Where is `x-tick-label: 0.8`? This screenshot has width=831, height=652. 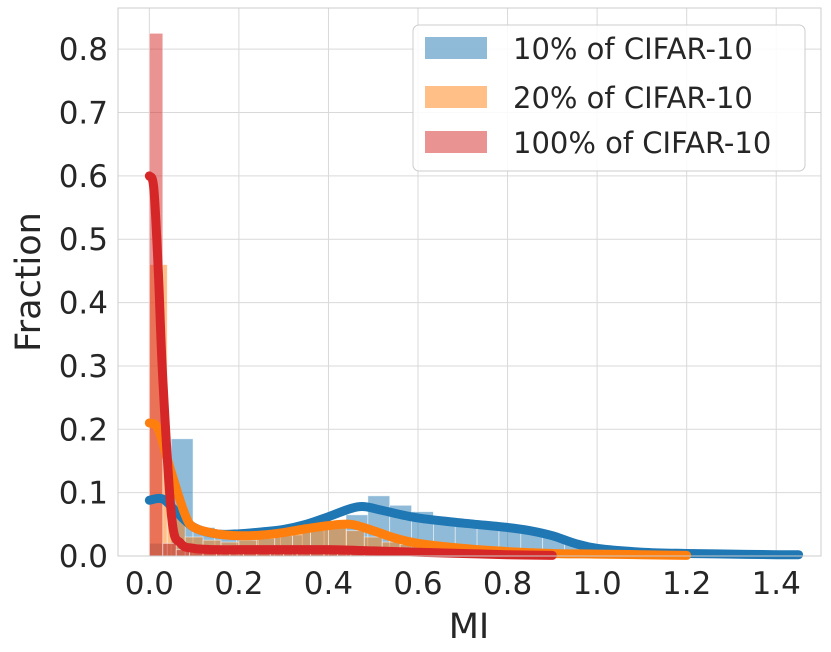
x-tick-label: 0.8 is located at coordinates (507, 584).